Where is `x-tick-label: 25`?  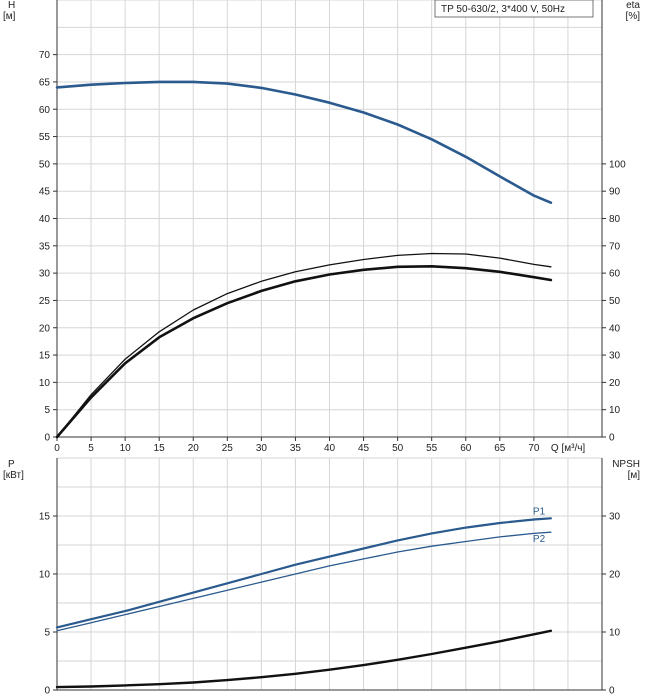
x-tick-label: 25 is located at coordinates (228, 448).